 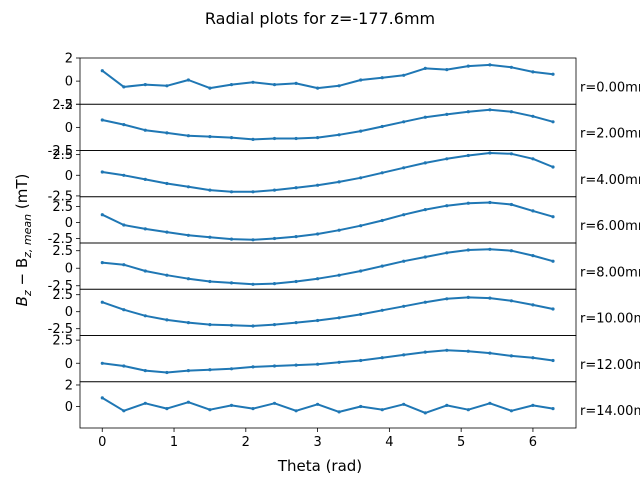 I want to click on y-tick-label-4-1: 0, so click(x=69, y=269).